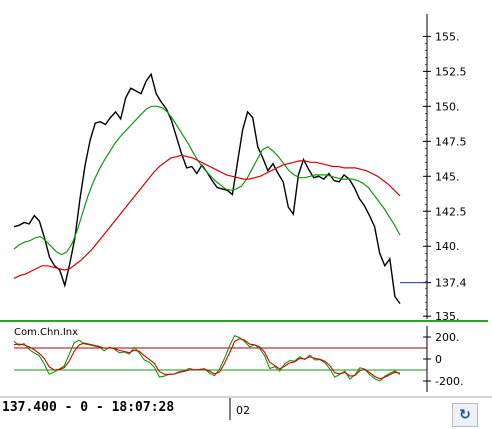  Describe the element at coordinates (447, 316) in the screenshot. I see `price-tick-label: 135.` at that location.